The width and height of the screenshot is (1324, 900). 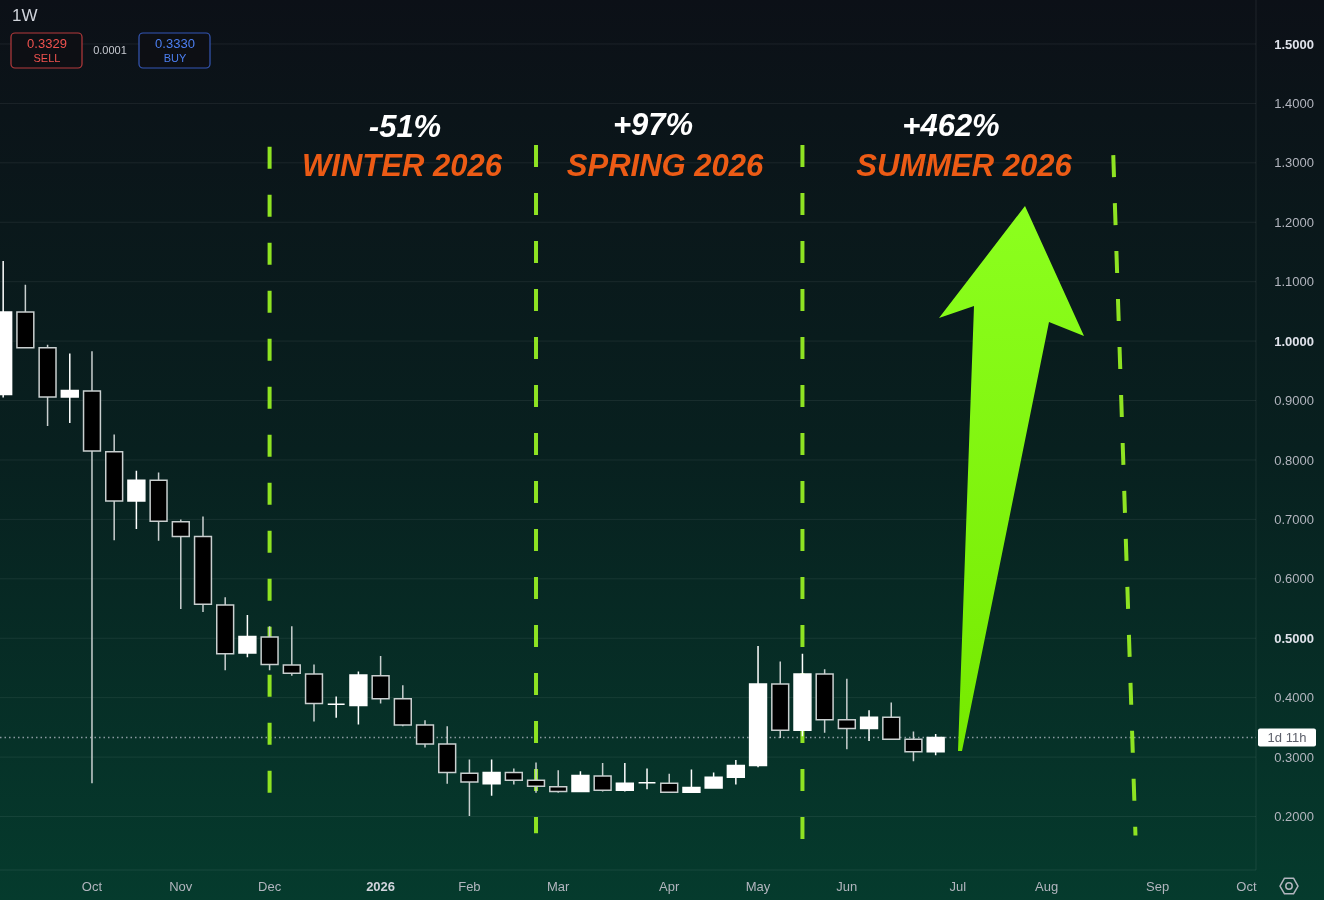 What do you see at coordinates (181, 886) in the screenshot?
I see `x-tick-label: Nov` at bounding box center [181, 886].